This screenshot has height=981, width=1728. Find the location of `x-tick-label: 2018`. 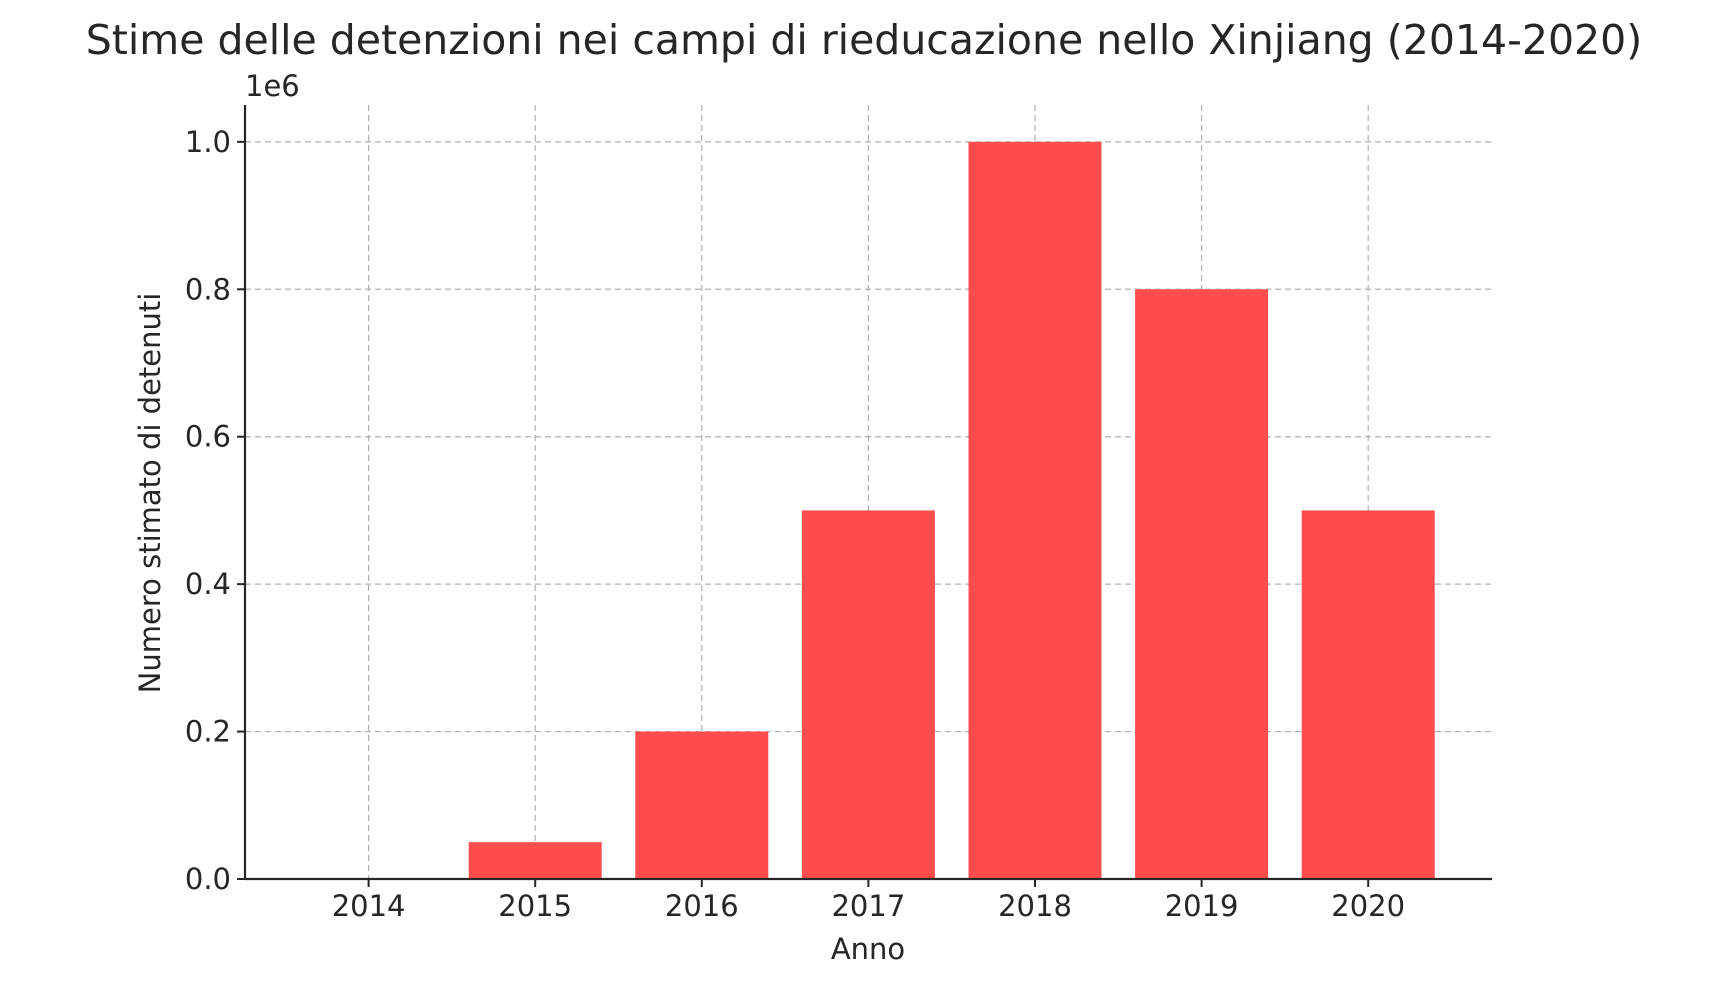

x-tick-label: 2018 is located at coordinates (1035, 906).